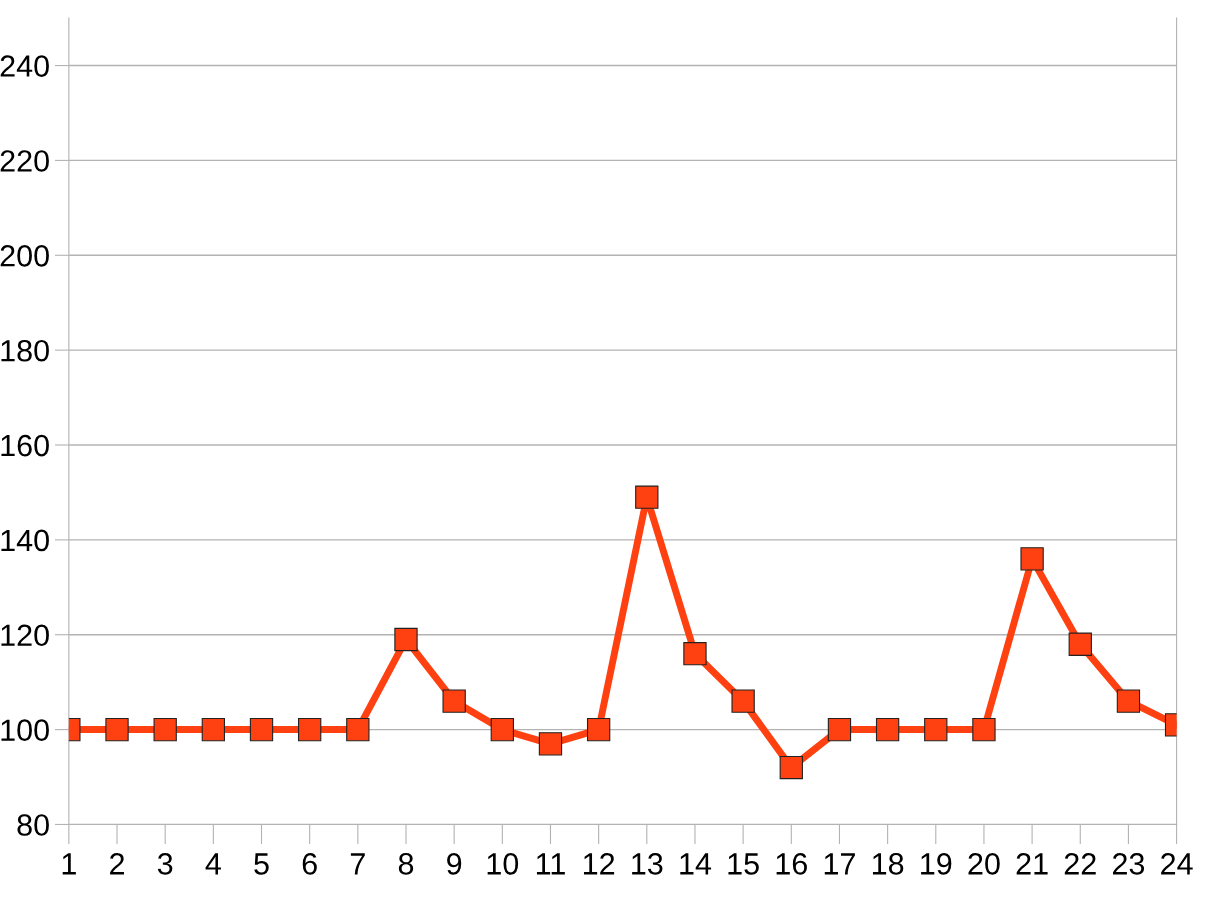 The image size is (1208, 906). Describe the element at coordinates (25, 350) in the screenshot. I see `y-tick-label: 180` at that location.